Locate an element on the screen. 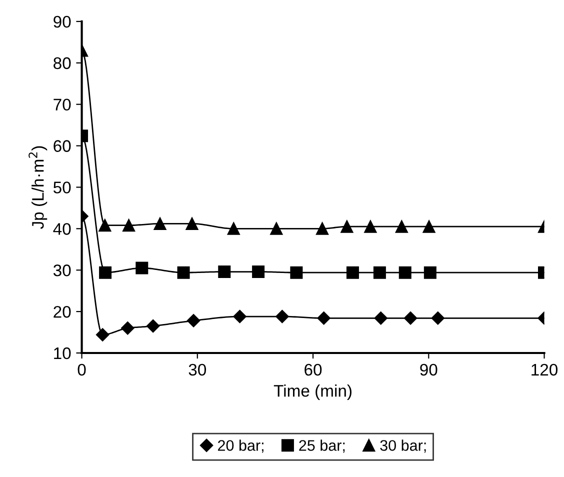 The image size is (564, 477). legend-label: 30 bar; is located at coordinates (403, 446).